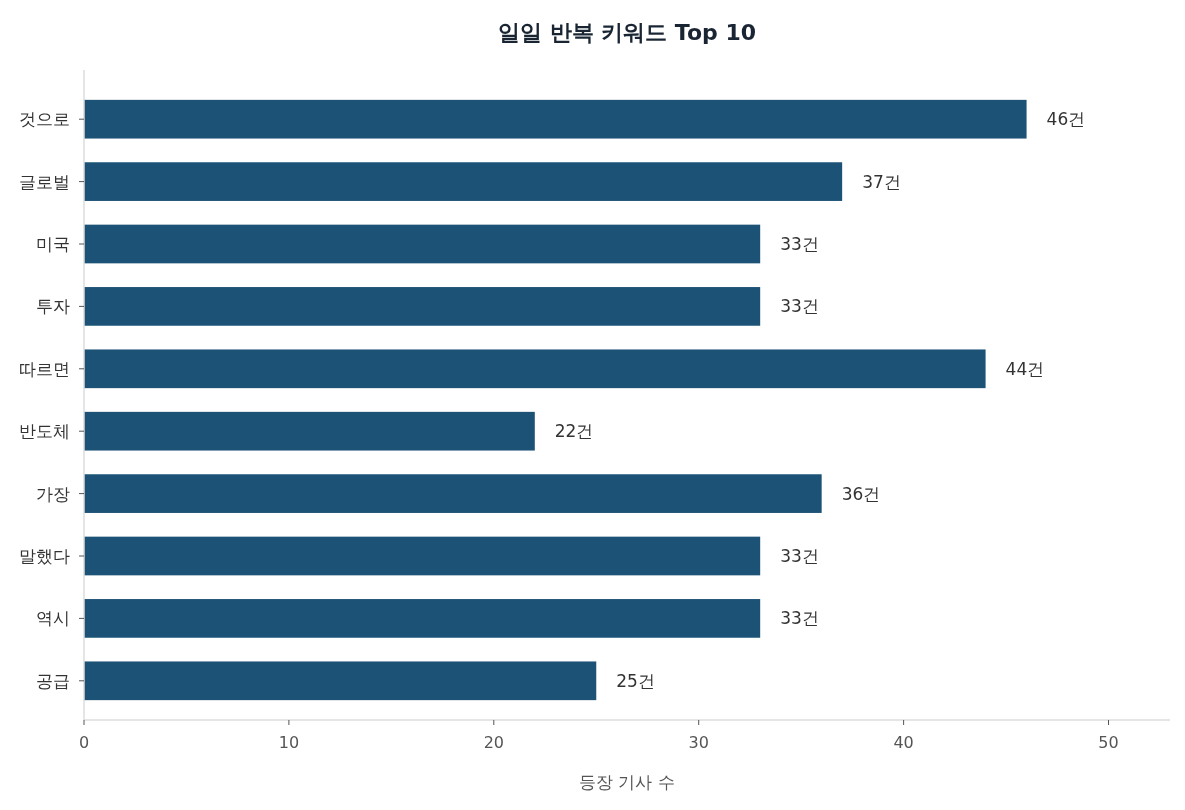  Describe the element at coordinates (881, 181) in the screenshot. I see `data-label: 37건` at that location.